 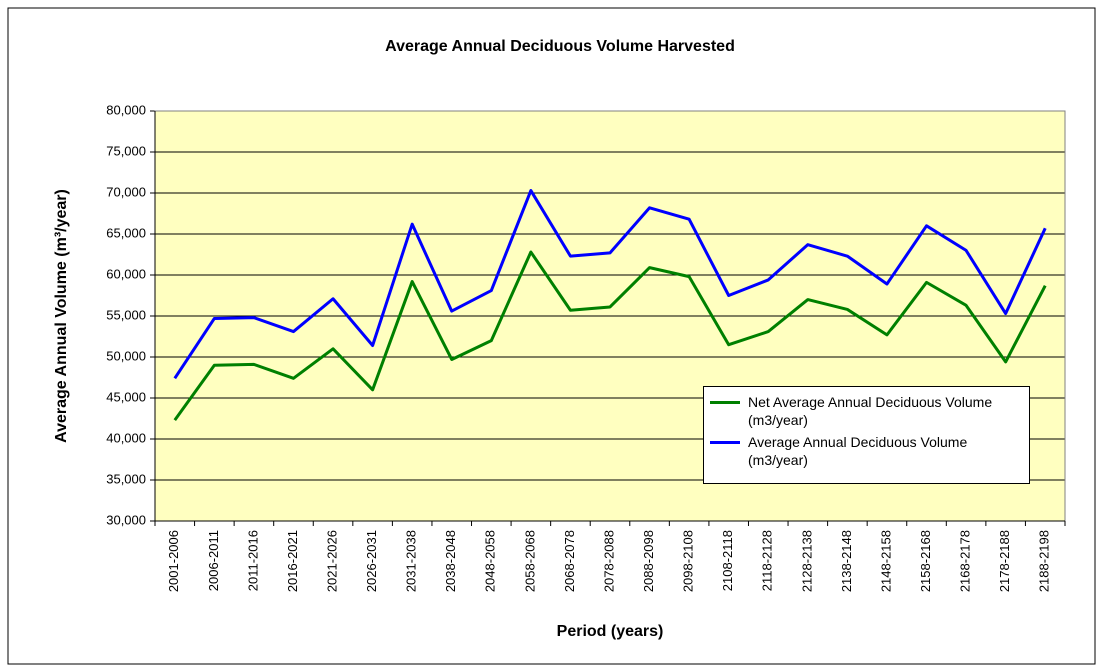 What do you see at coordinates (126, 109) in the screenshot?
I see `y-tick-label: 80,000` at bounding box center [126, 109].